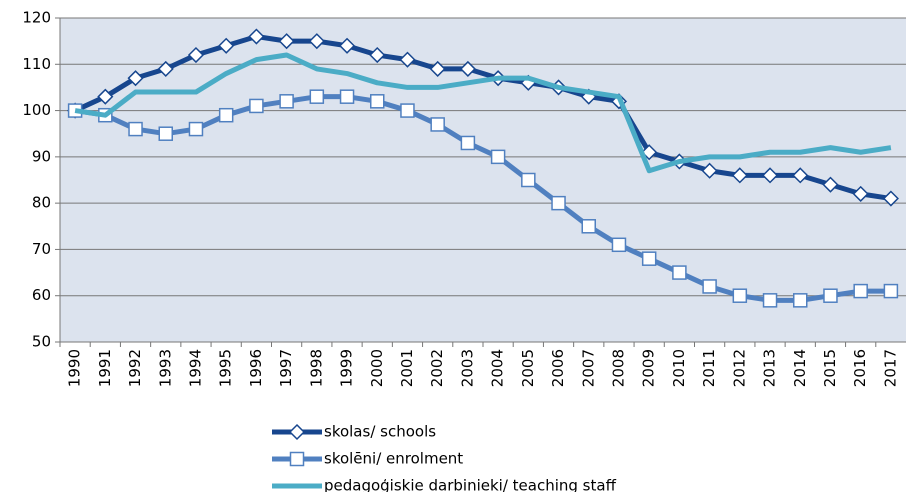 The width and height of the screenshot is (906, 492). I want to click on x-tick-label: 1993, so click(165, 368).